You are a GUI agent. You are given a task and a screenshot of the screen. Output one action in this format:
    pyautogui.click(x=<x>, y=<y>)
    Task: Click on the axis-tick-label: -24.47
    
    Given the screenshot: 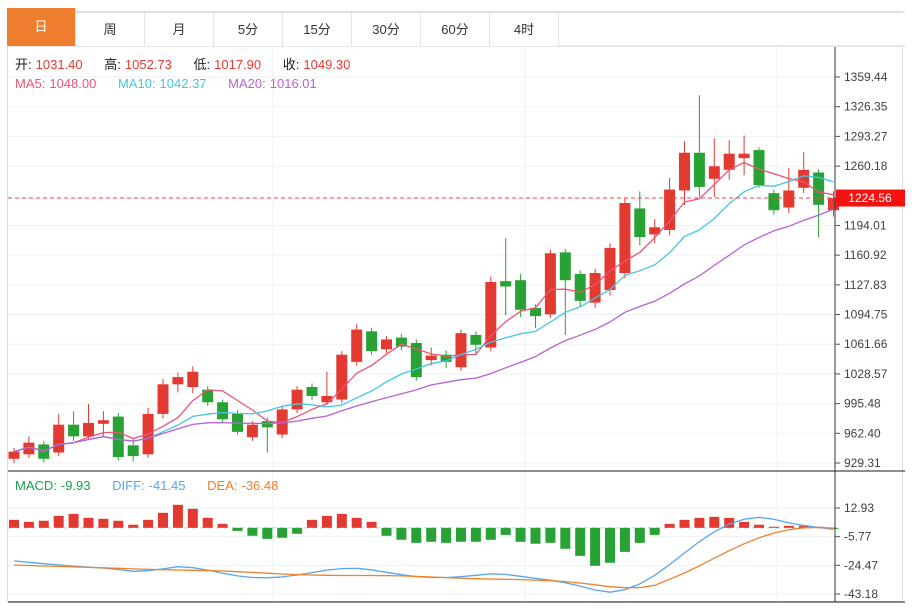 What is the action you would take?
    pyautogui.click(x=861, y=565)
    